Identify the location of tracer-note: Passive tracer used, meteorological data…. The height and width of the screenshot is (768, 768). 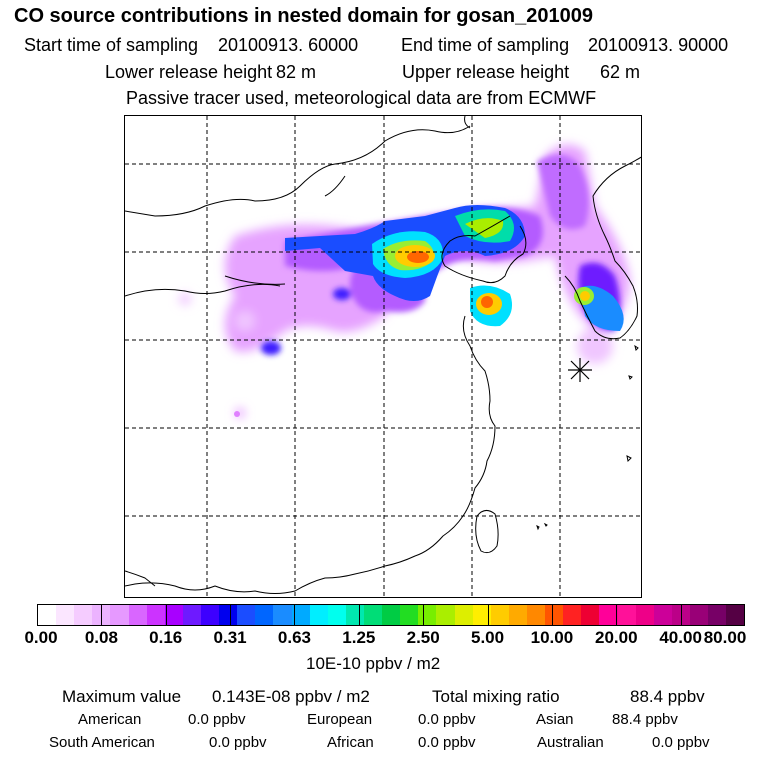
(361, 98).